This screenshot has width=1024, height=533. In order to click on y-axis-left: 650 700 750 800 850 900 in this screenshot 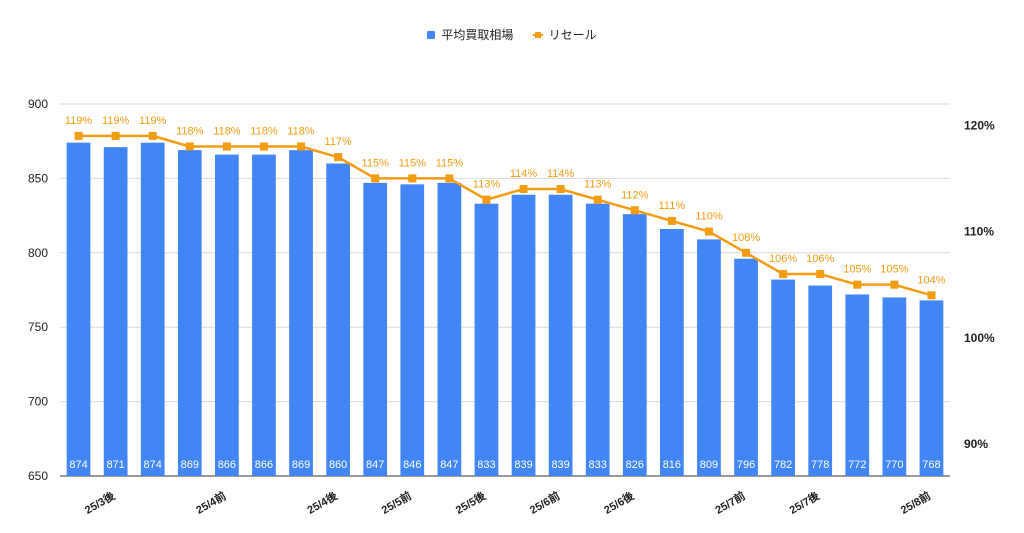, I will do `click(38, 290)`.